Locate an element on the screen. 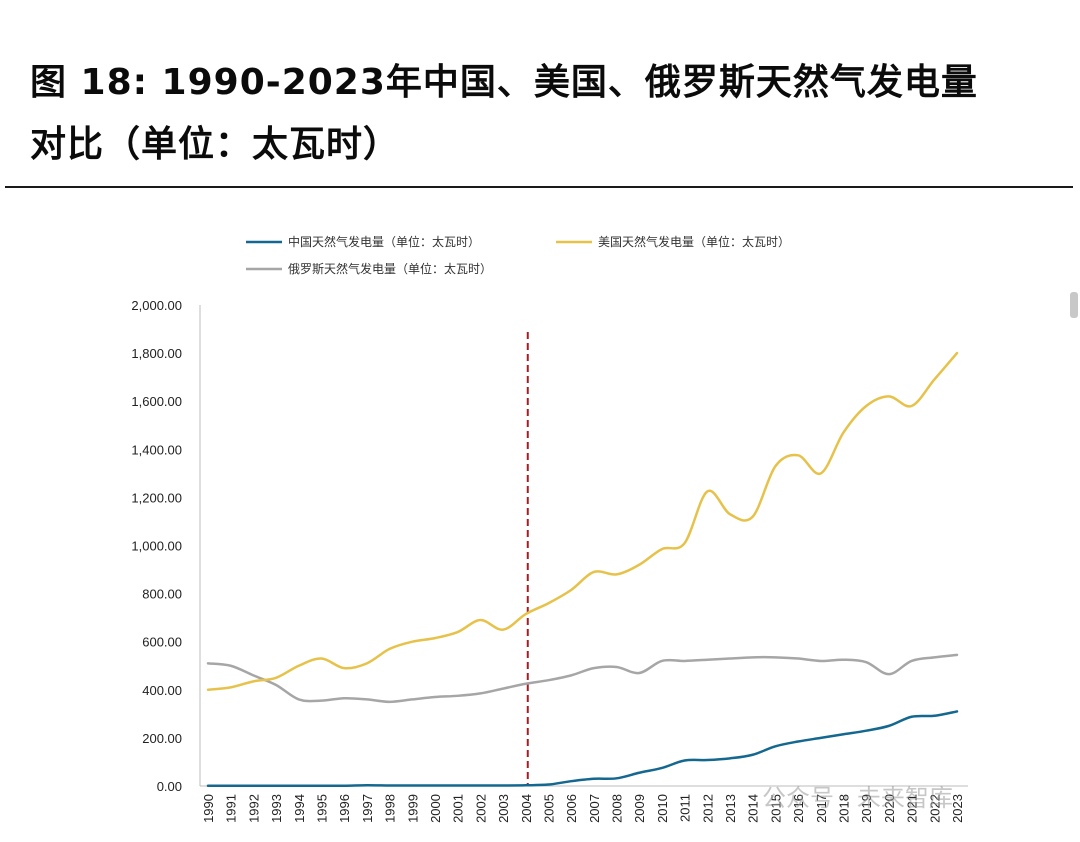 The height and width of the screenshot is (842, 1080). x-tick-label: 2009 is located at coordinates (639, 808).